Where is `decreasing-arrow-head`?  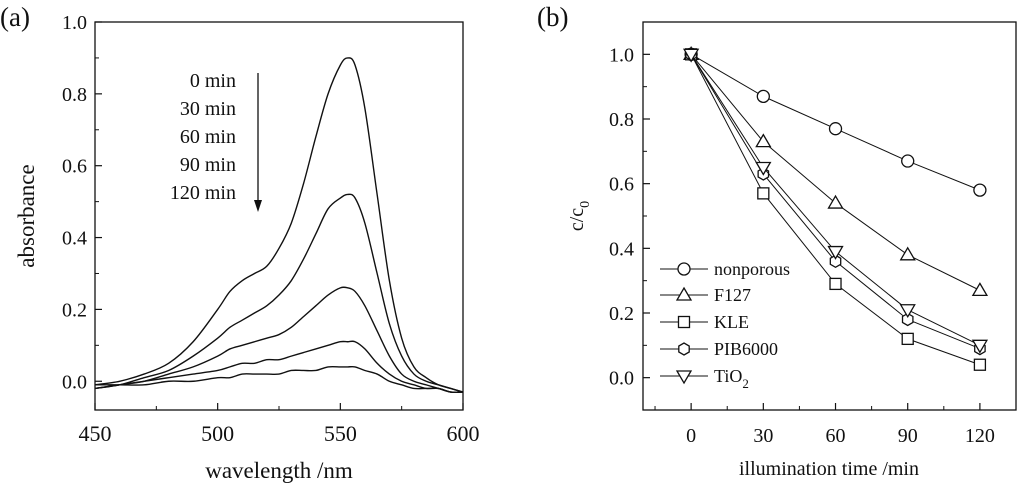
decreasing-arrow-head is located at coordinates (258, 206).